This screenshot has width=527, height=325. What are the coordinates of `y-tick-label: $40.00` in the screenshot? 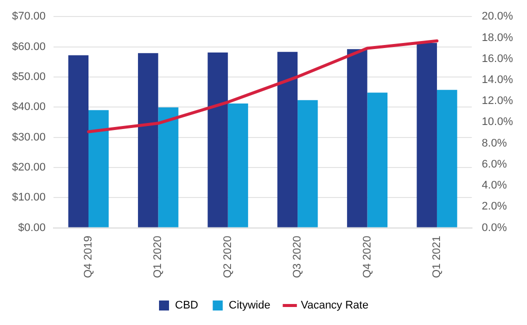 It's located at (29, 107).